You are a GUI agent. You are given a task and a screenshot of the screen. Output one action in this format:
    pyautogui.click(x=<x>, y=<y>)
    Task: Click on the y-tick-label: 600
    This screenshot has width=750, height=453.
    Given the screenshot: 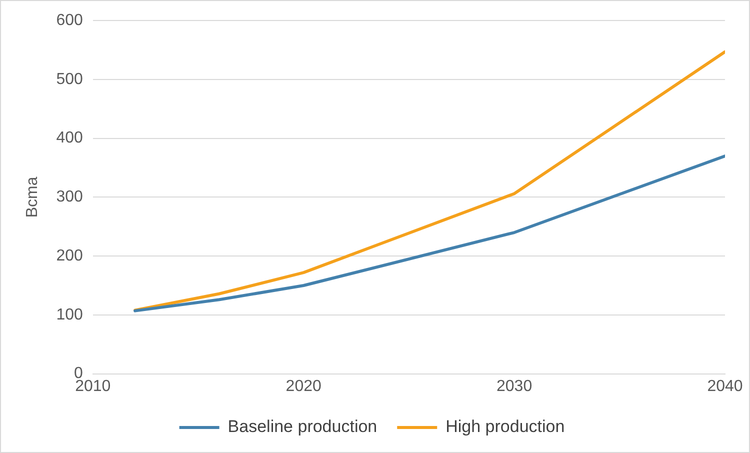 What is the action you would take?
    pyautogui.click(x=69, y=21)
    